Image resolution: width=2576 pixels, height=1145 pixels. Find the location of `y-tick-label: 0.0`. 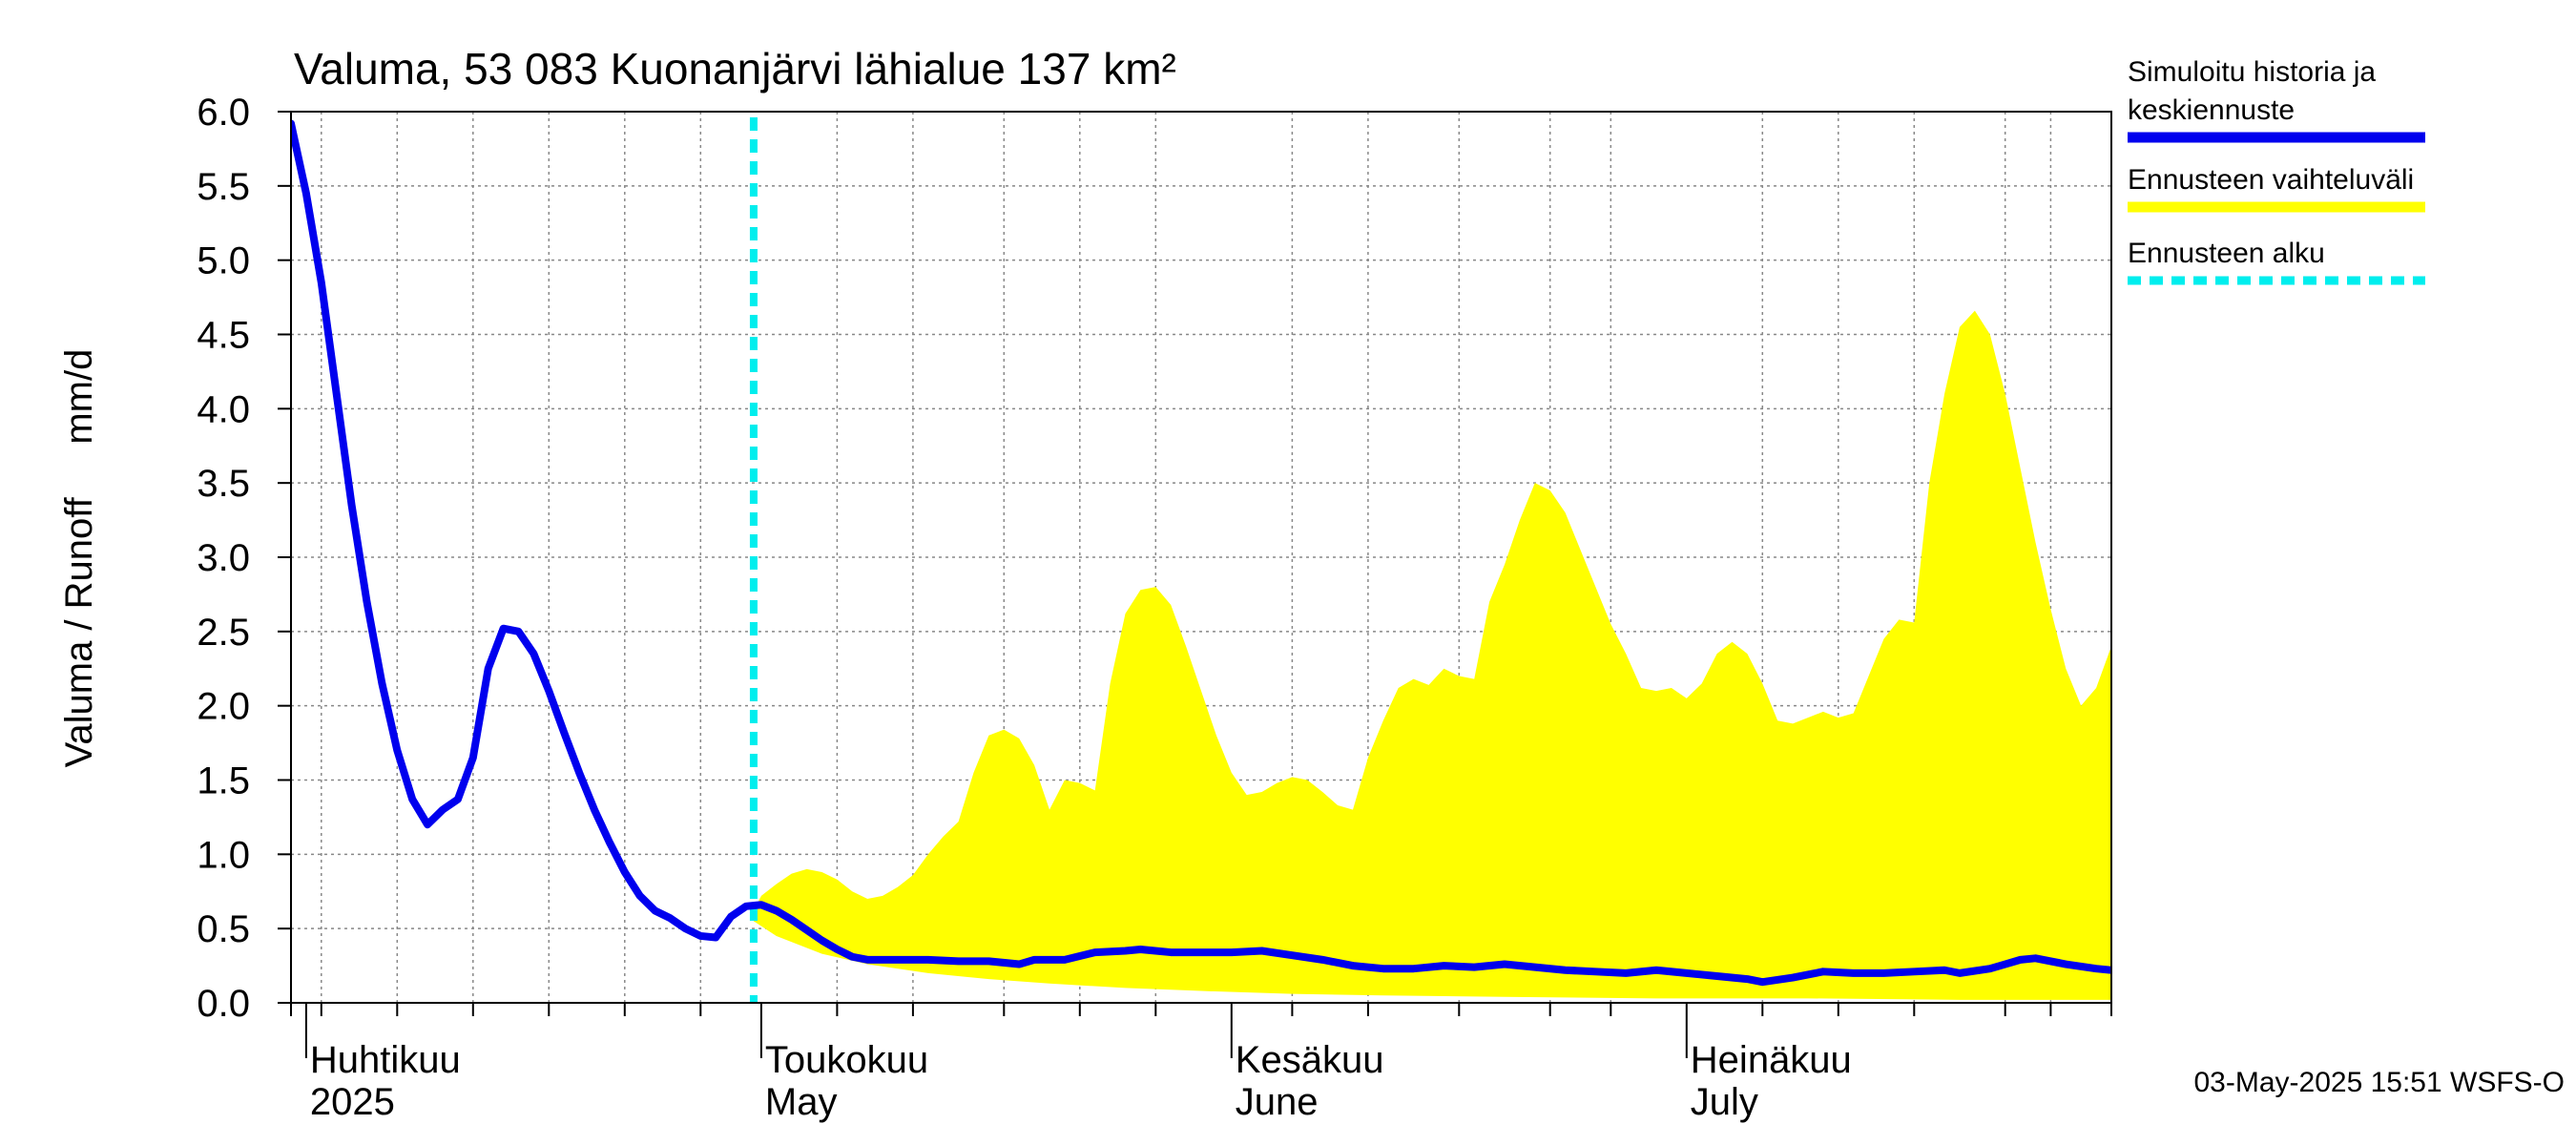

y-tick-label: 0.0 is located at coordinates (223, 1004).